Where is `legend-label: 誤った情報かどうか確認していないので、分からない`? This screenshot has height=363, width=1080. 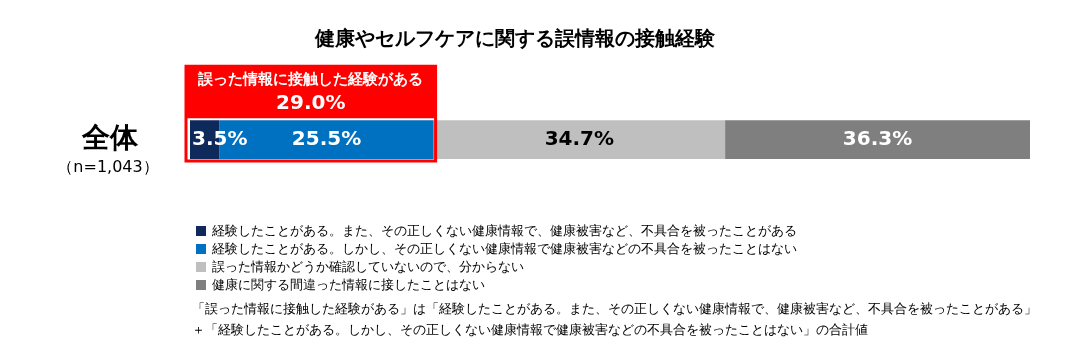 legend-label: 誤った情報かどうか確認していないので、分からない is located at coordinates (368, 267).